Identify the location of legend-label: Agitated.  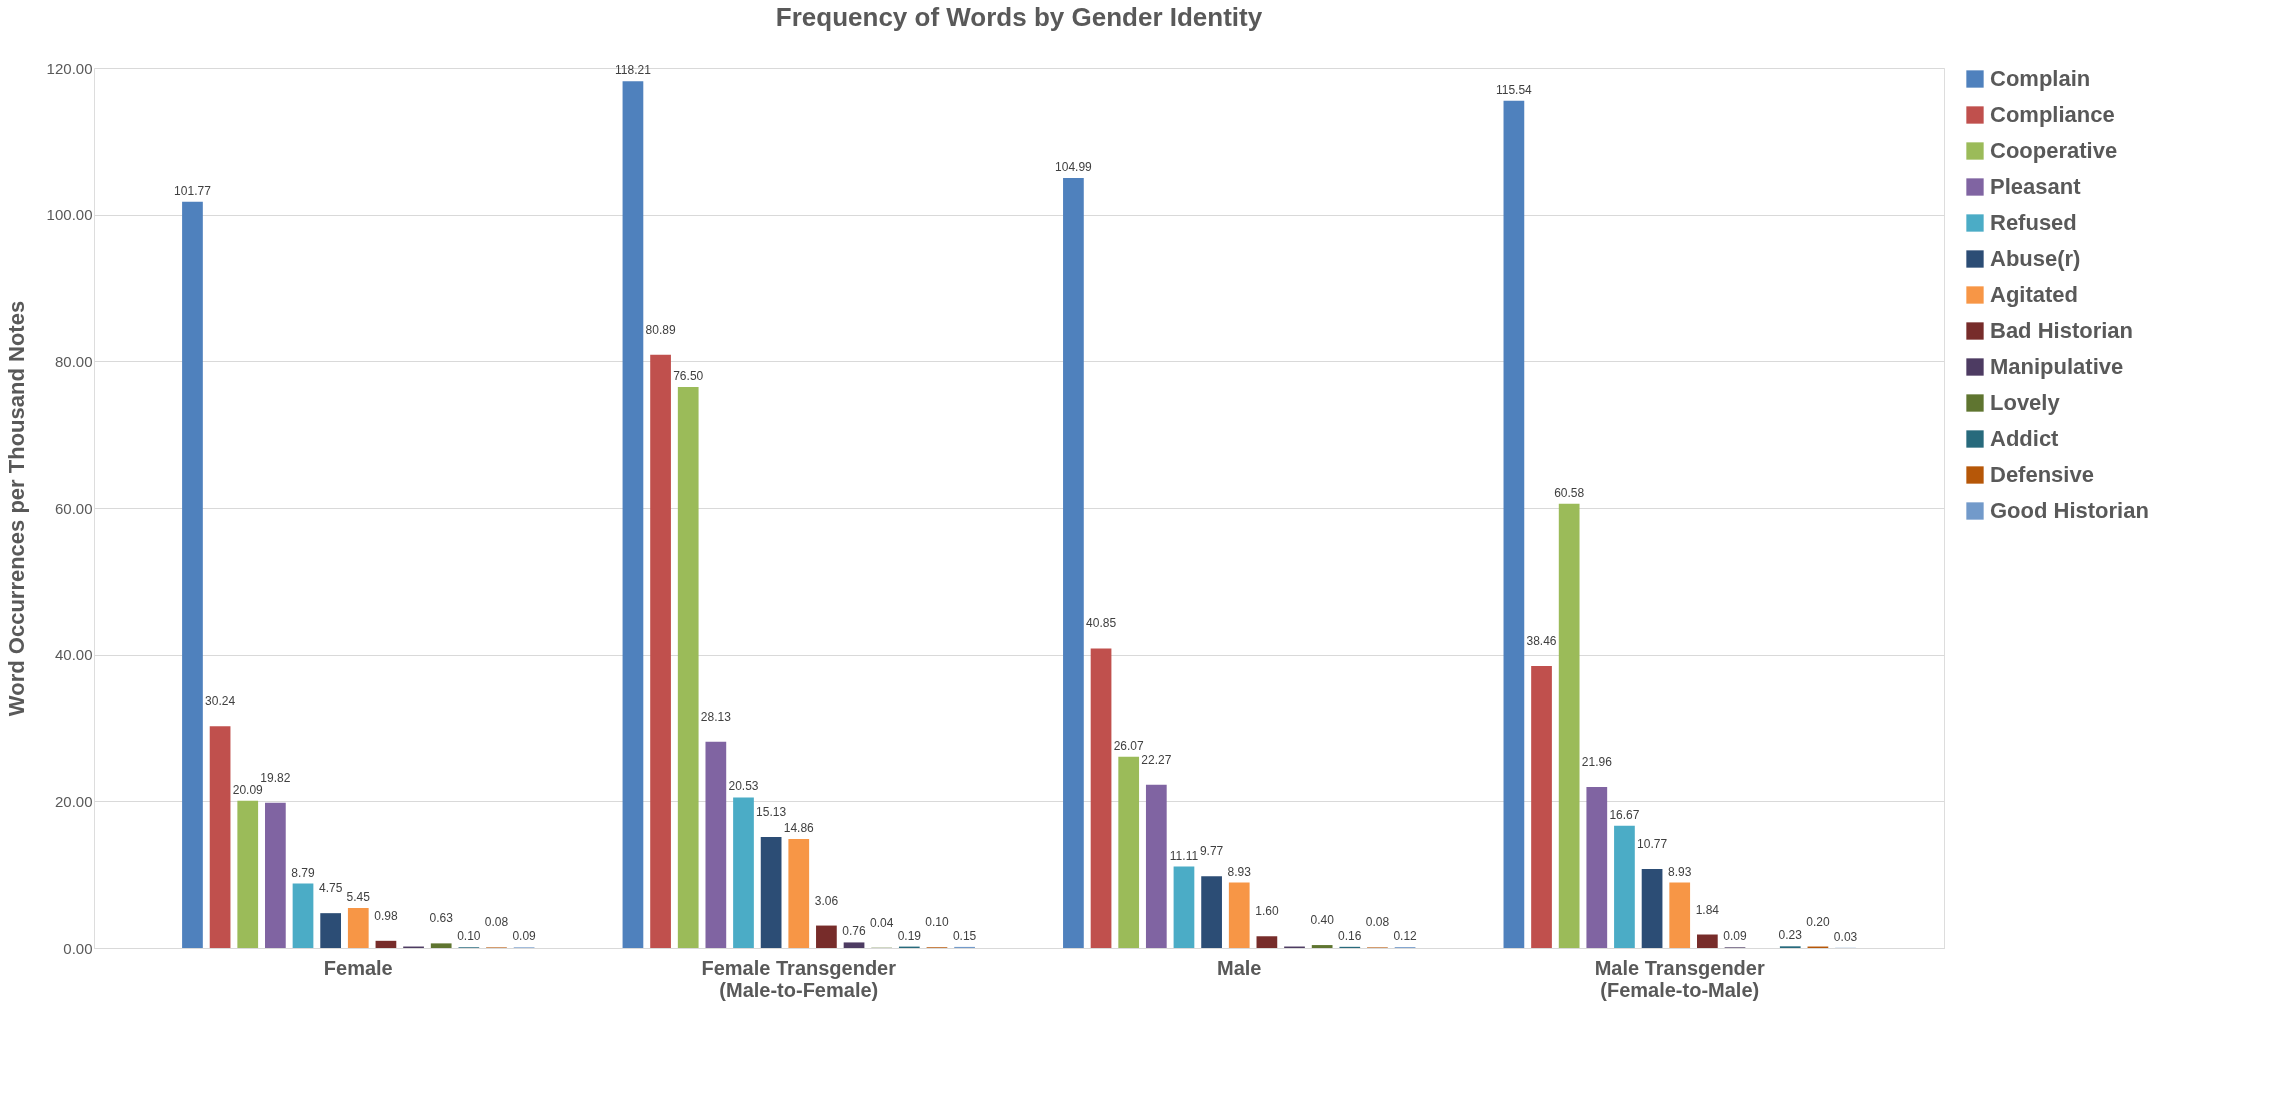
(2034, 294).